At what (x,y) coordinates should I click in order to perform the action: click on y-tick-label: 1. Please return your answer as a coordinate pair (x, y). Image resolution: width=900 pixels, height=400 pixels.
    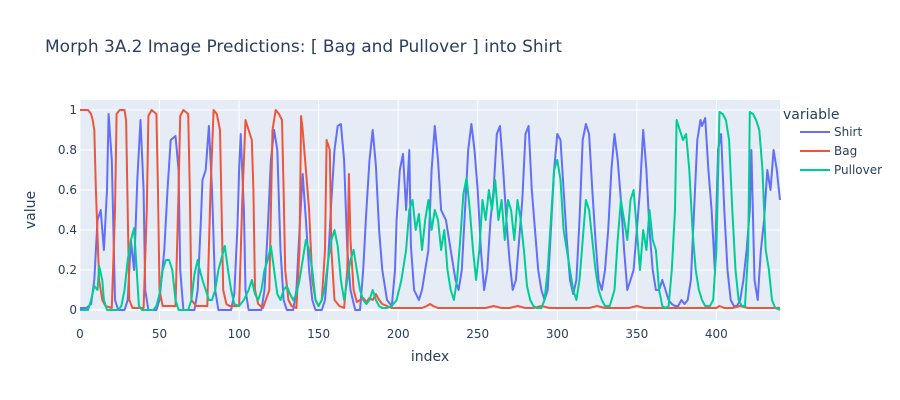
    Looking at the image, I should click on (73, 110).